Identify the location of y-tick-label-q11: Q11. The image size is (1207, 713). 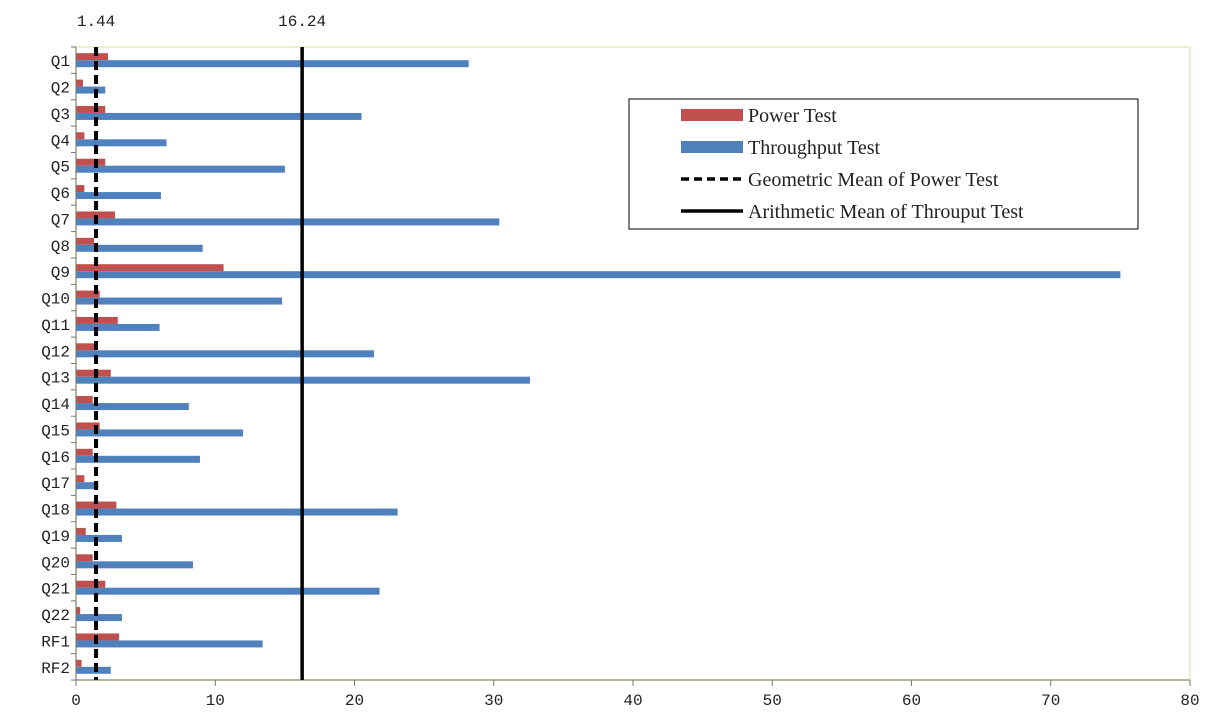
(55, 326).